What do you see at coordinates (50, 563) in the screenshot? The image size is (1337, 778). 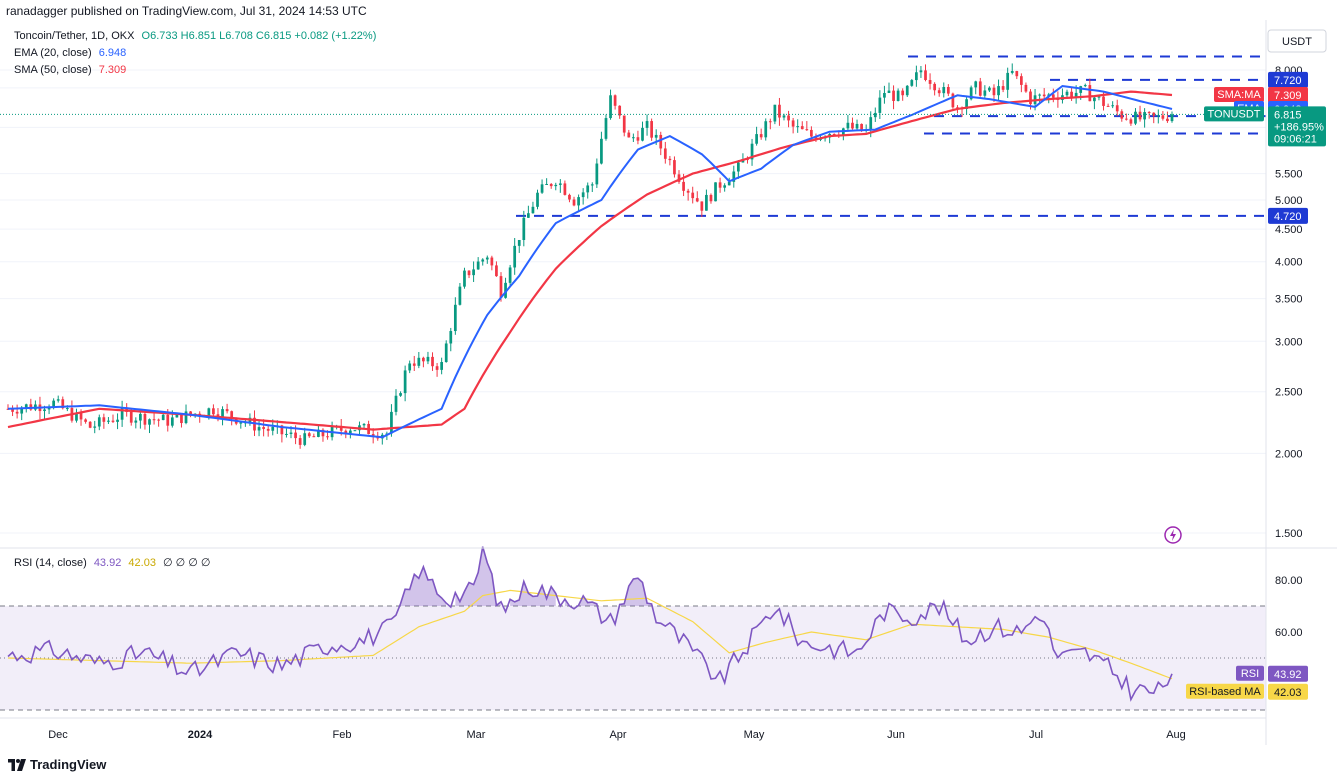 I see `rsi-legend-label: RSI (14, close)` at bounding box center [50, 563].